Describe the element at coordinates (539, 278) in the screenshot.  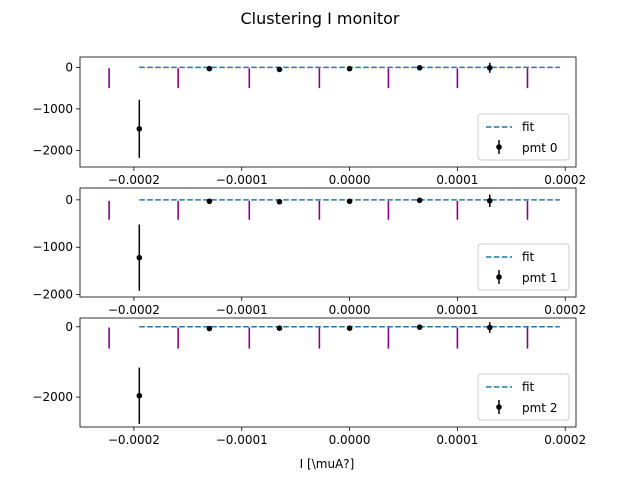
I see `legend-series-label: pmt 1` at that location.